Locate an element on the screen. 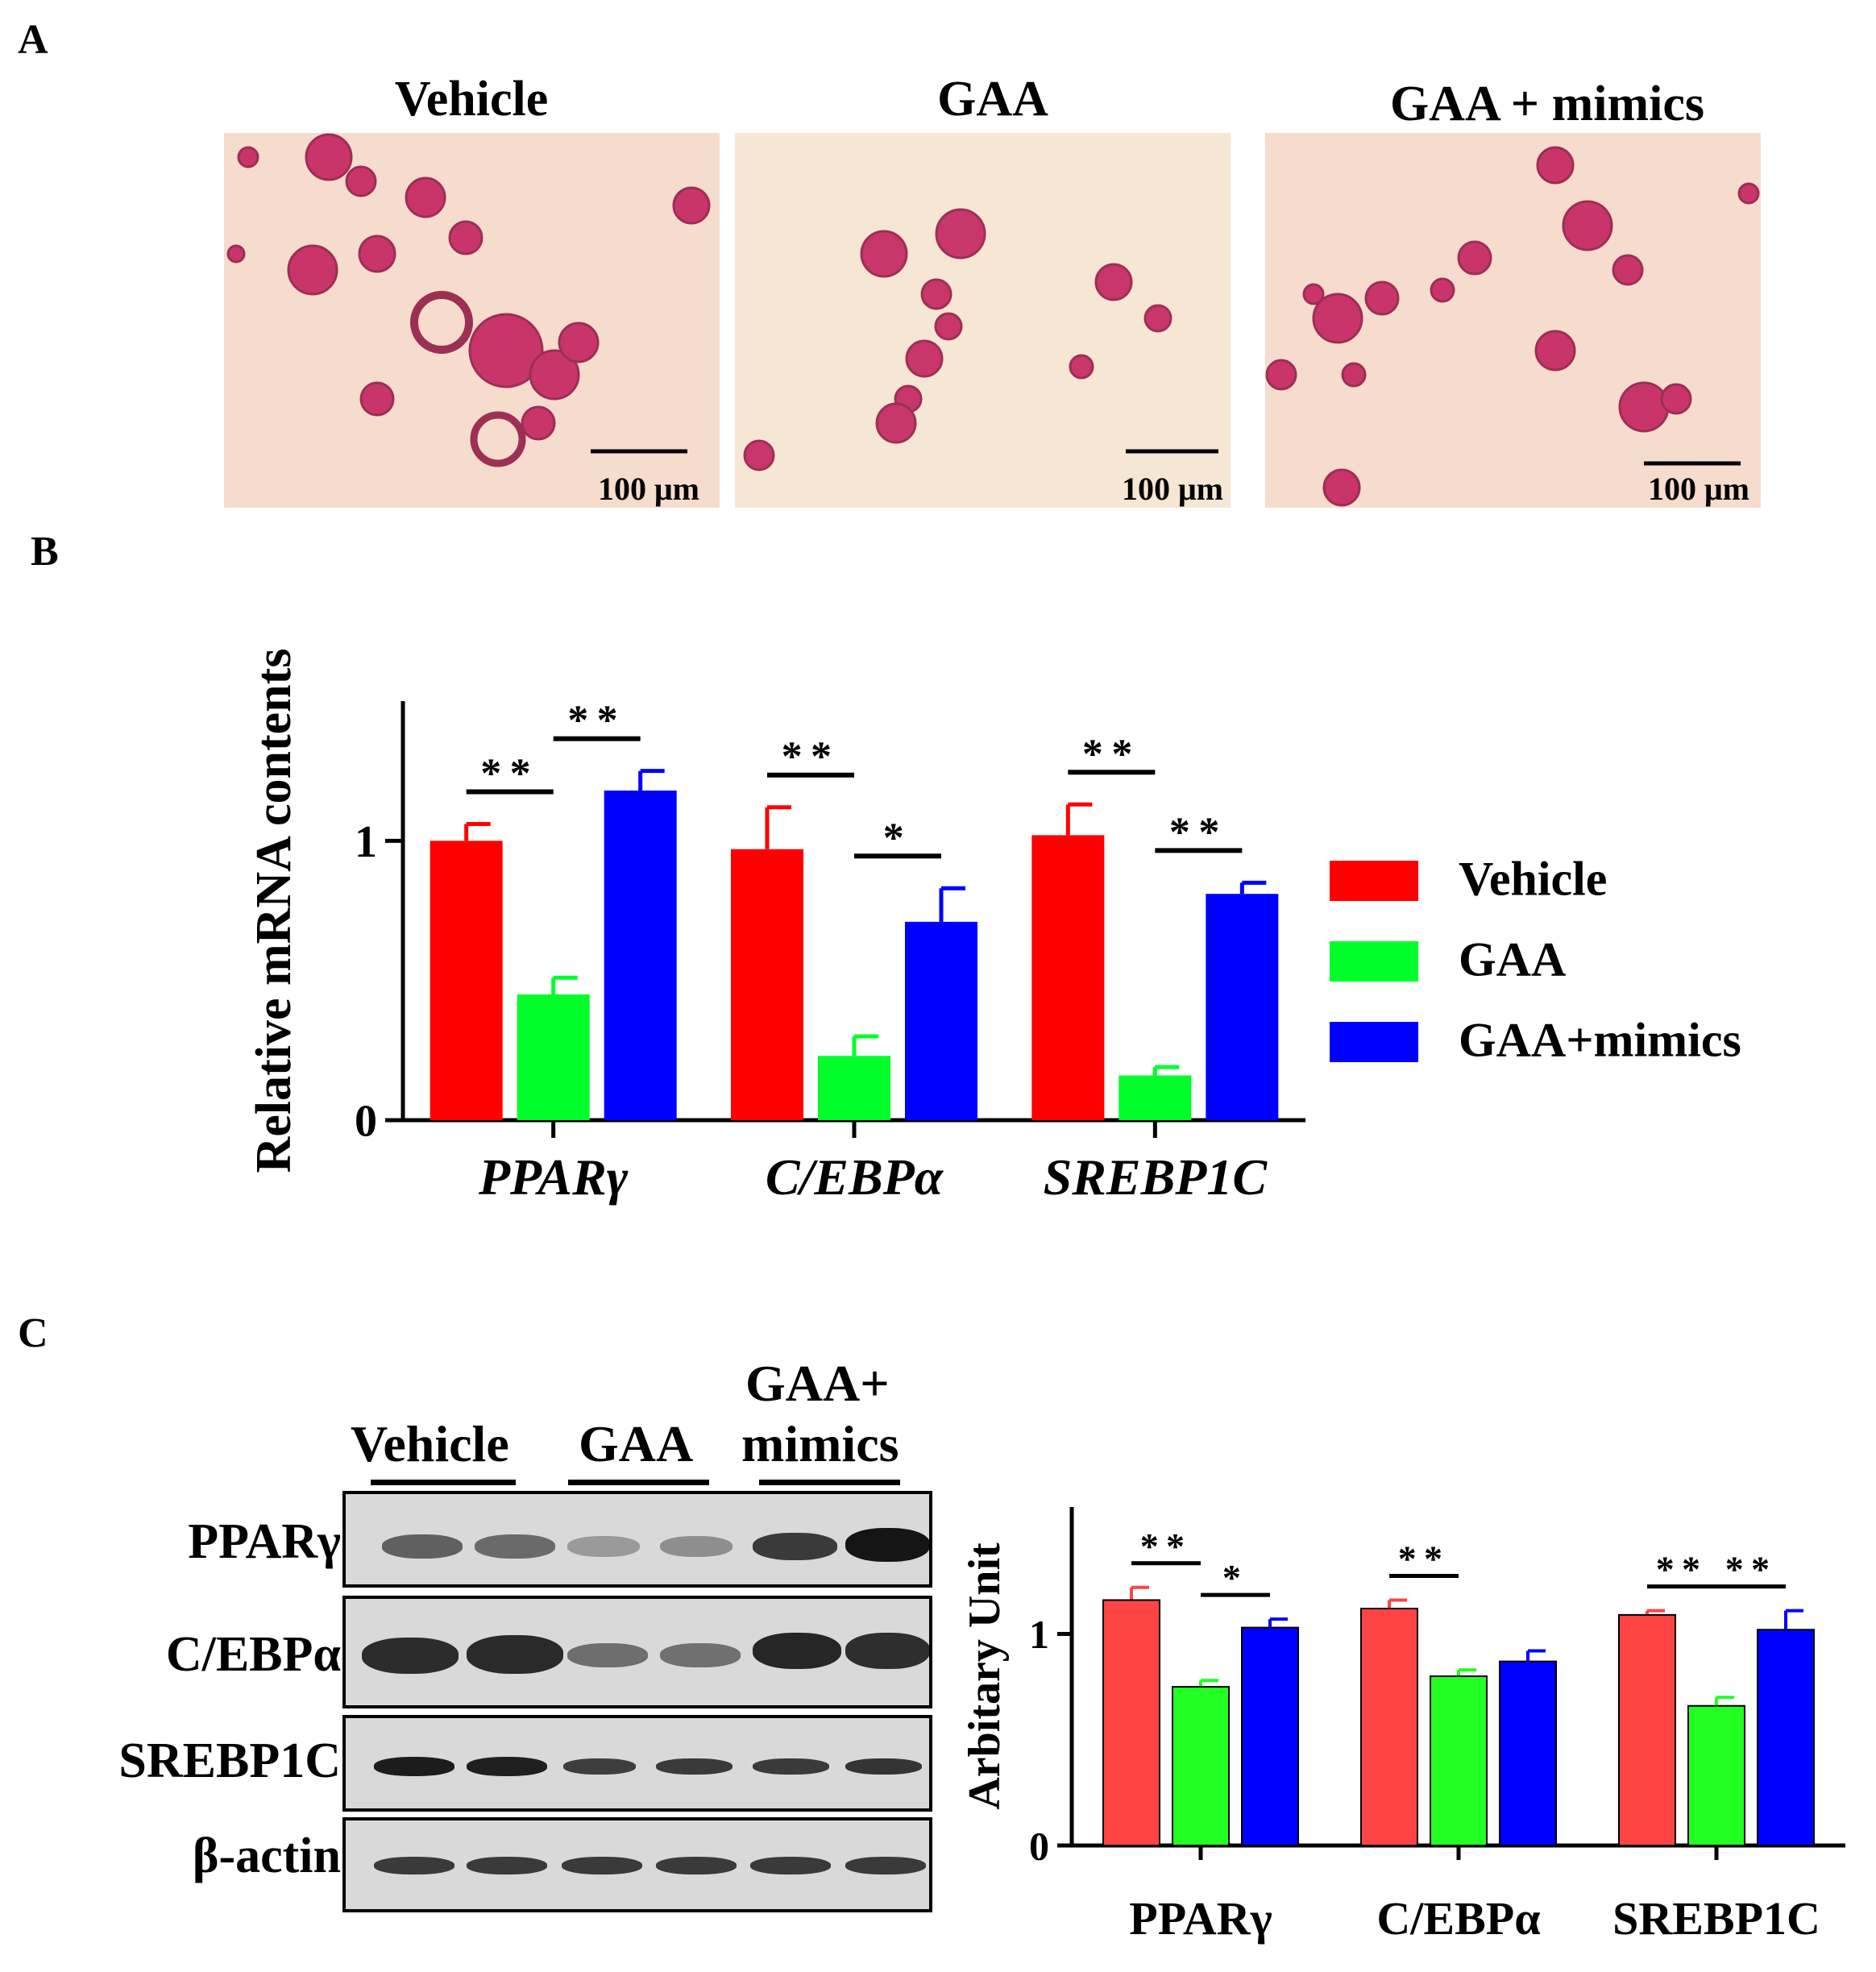 This screenshot has height=1972, width=1876. image-title-gaa: GAA is located at coordinates (992, 99).